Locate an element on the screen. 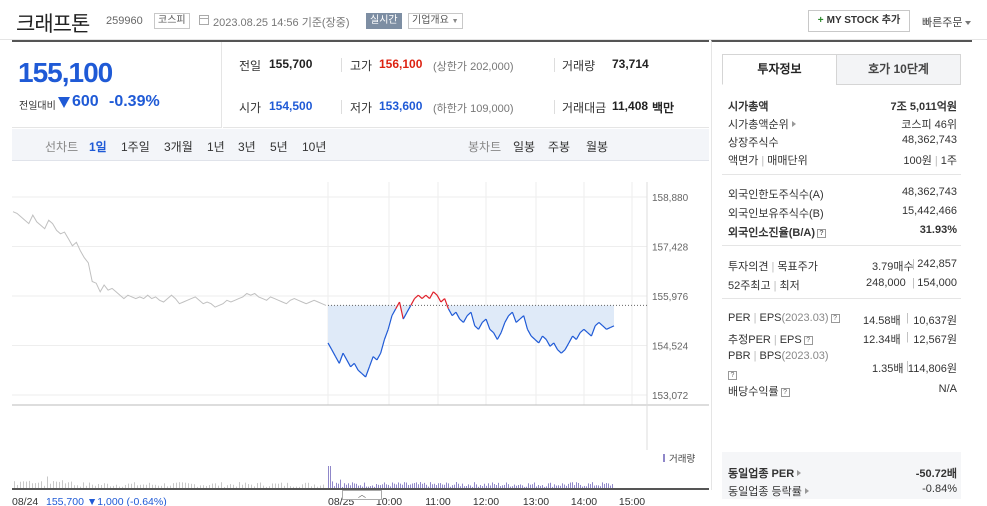 This screenshot has height=506, width=987. candle-monthly: 월봉 is located at coordinates (597, 147).